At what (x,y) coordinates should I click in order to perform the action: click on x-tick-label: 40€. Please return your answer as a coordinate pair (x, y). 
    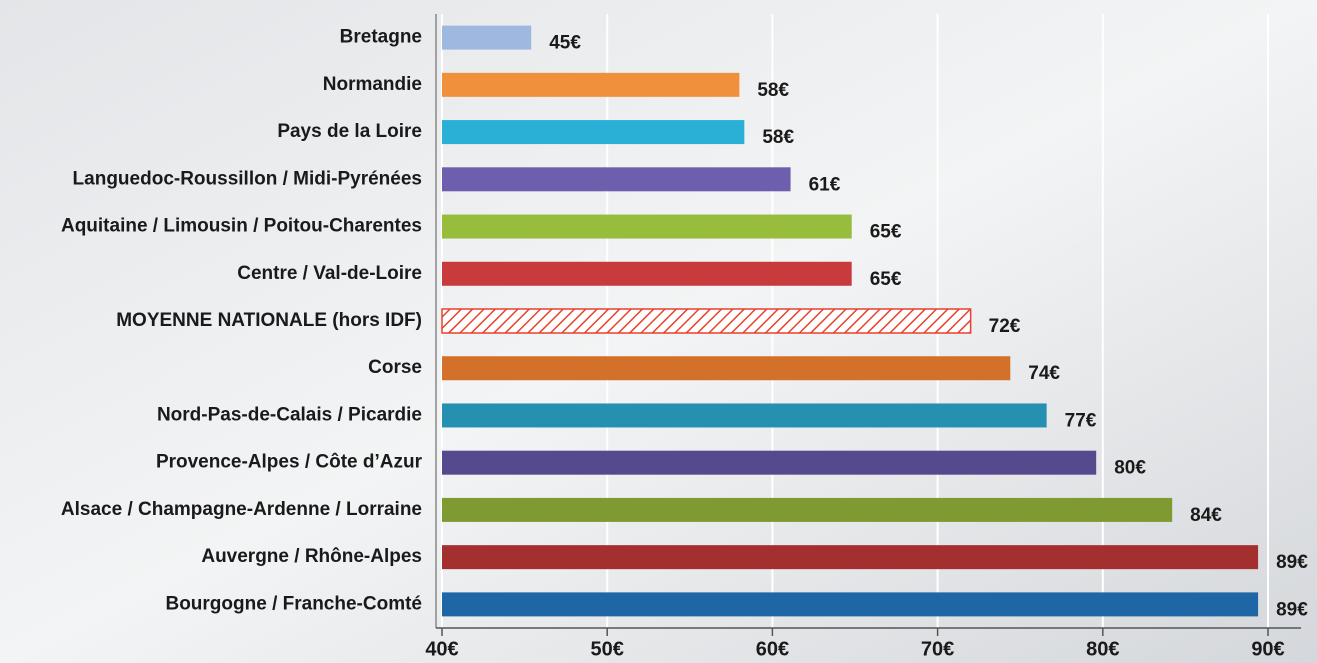
    Looking at the image, I should click on (441, 649).